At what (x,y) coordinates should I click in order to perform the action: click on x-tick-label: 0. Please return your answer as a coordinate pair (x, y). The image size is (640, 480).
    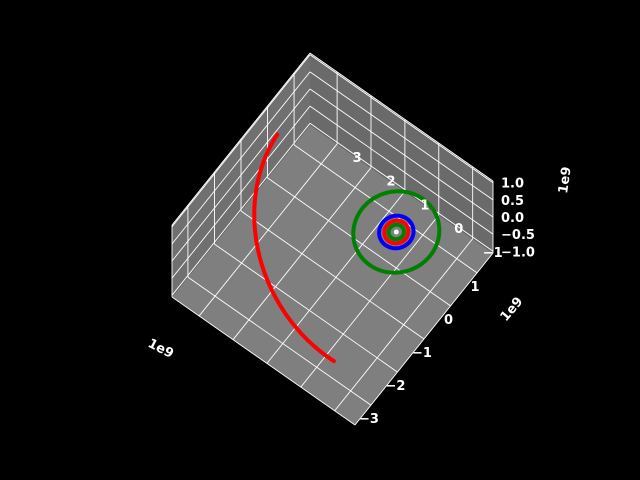
    Looking at the image, I should click on (448, 320).